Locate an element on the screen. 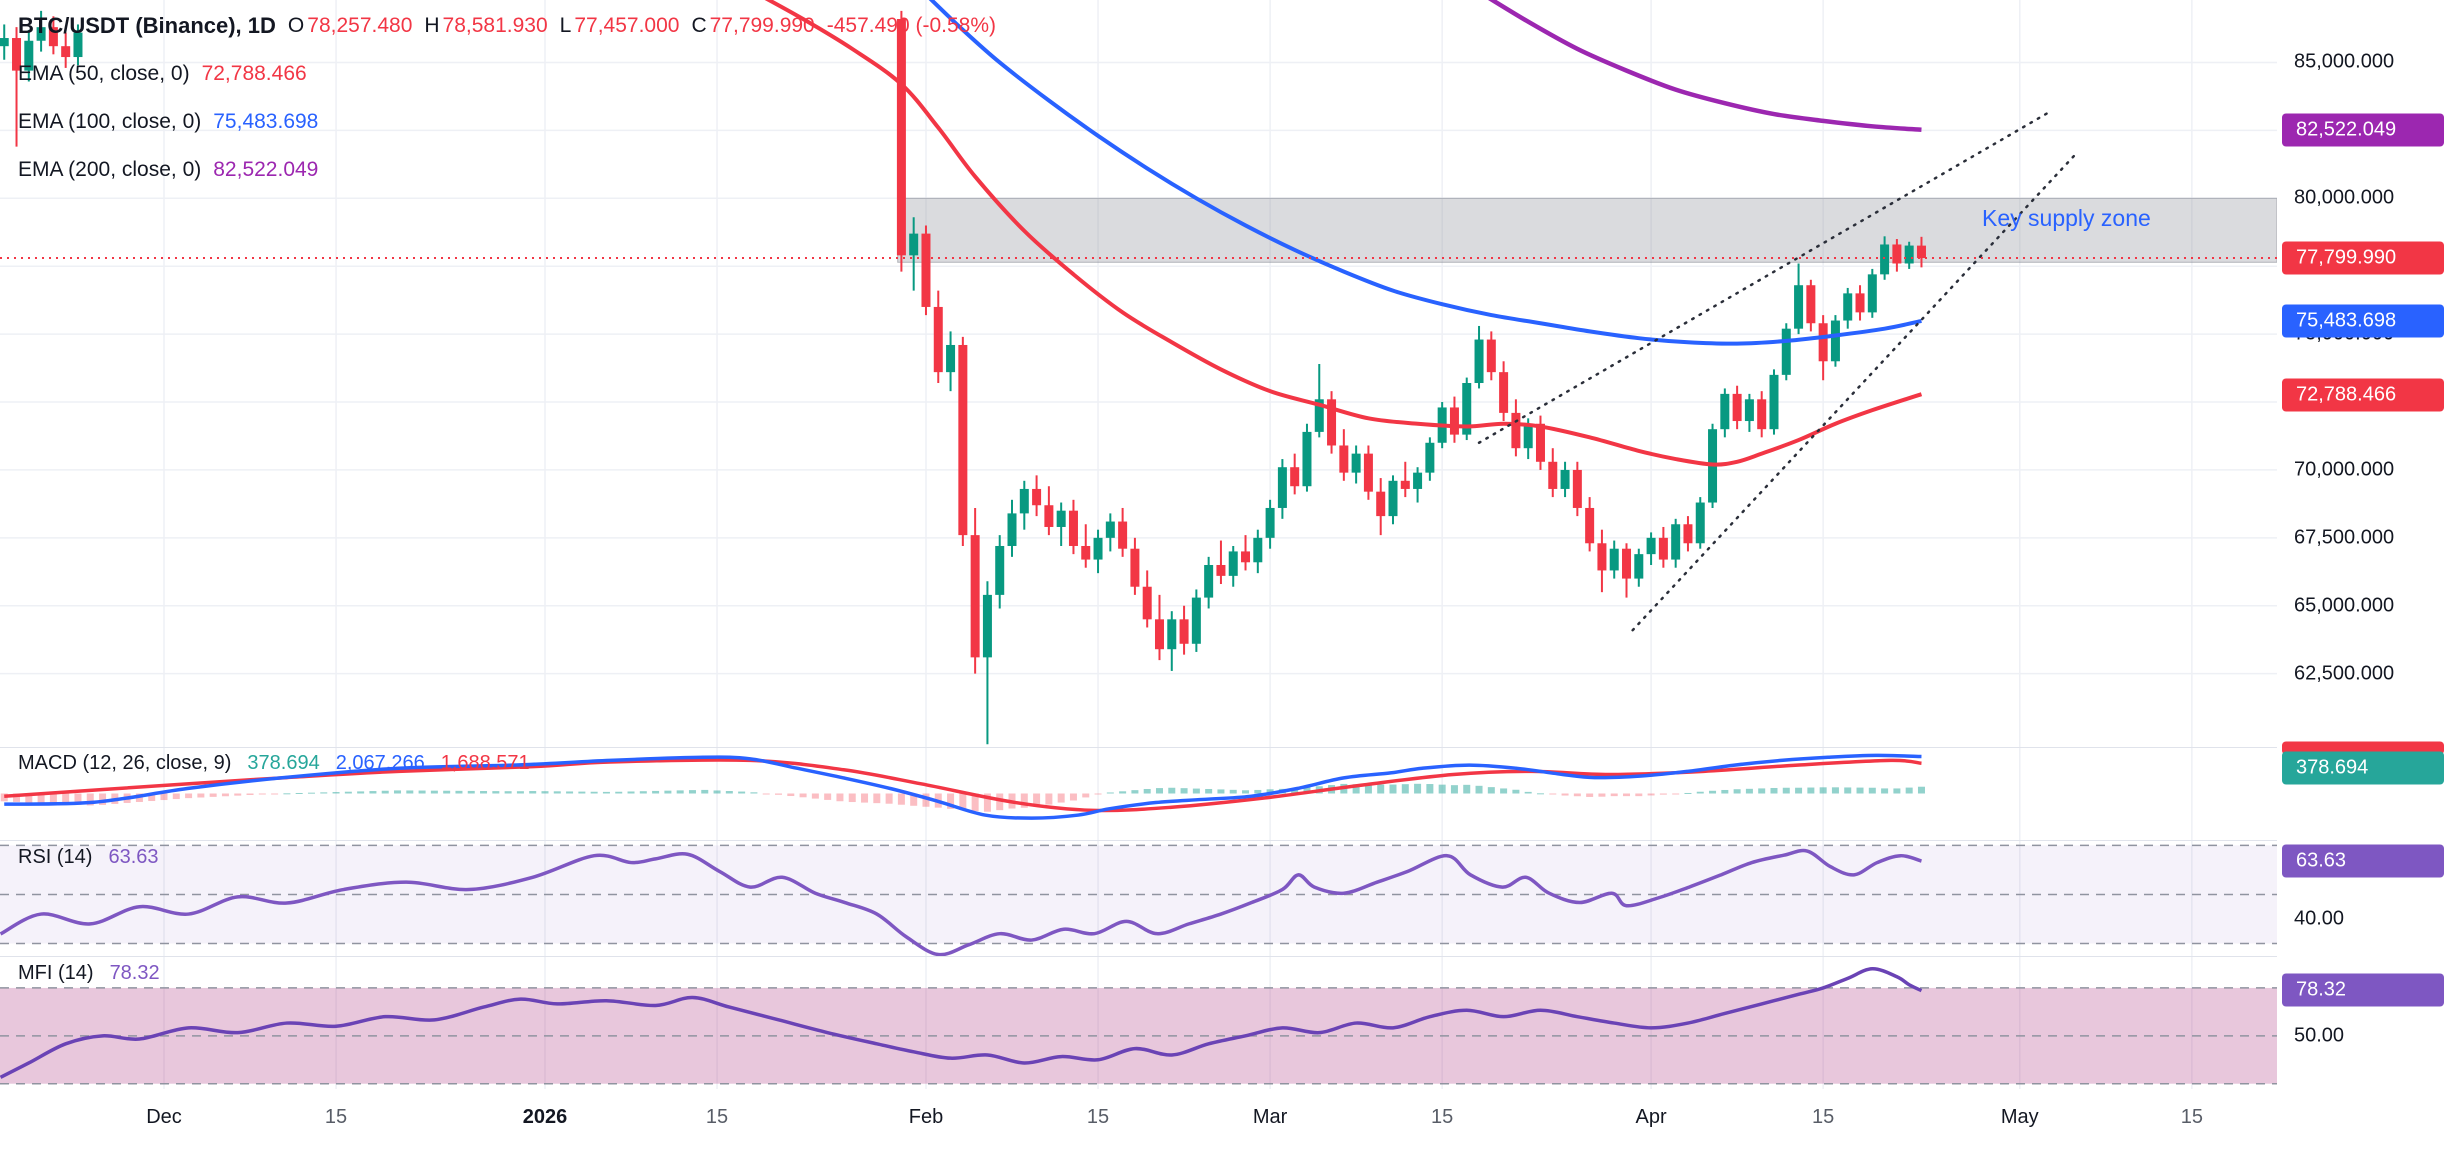 The image size is (2450, 1156). time-axis-label: Feb is located at coordinates (926, 1117).